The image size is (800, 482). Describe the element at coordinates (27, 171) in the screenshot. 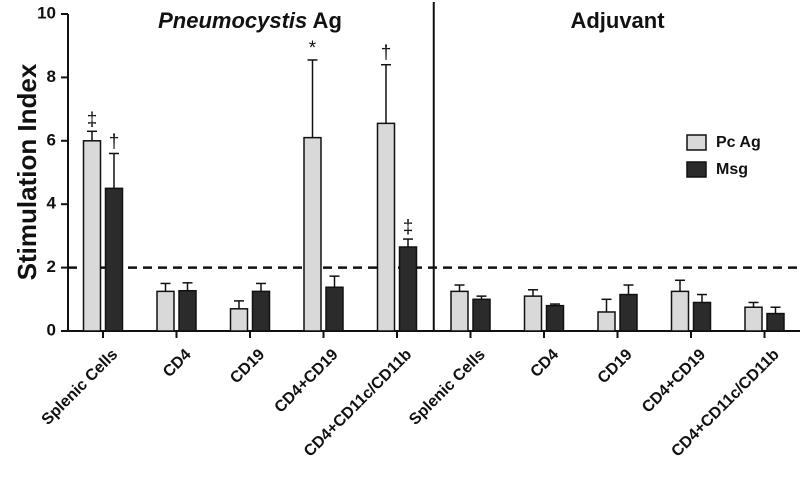

I see `y-axis-title: Stimulation Index` at that location.